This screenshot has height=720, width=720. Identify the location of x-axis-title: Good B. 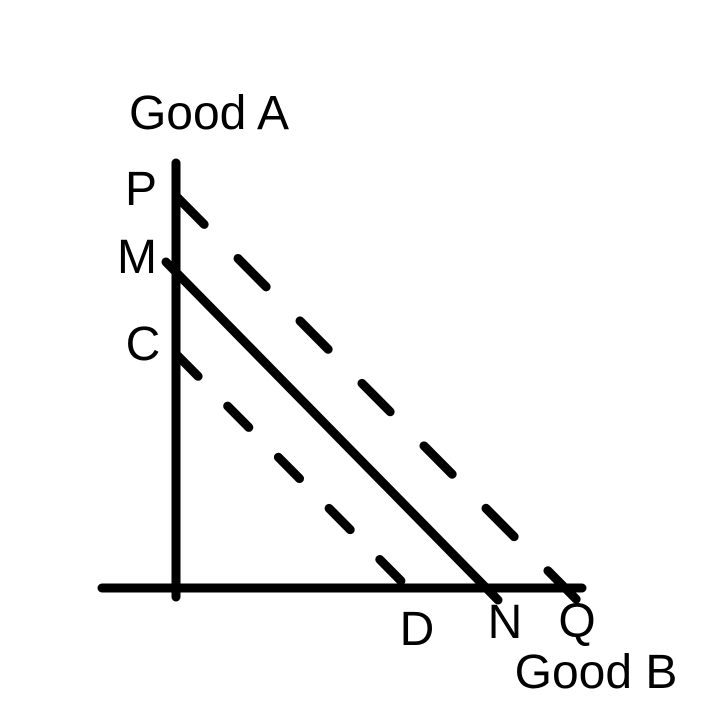
(596, 672).